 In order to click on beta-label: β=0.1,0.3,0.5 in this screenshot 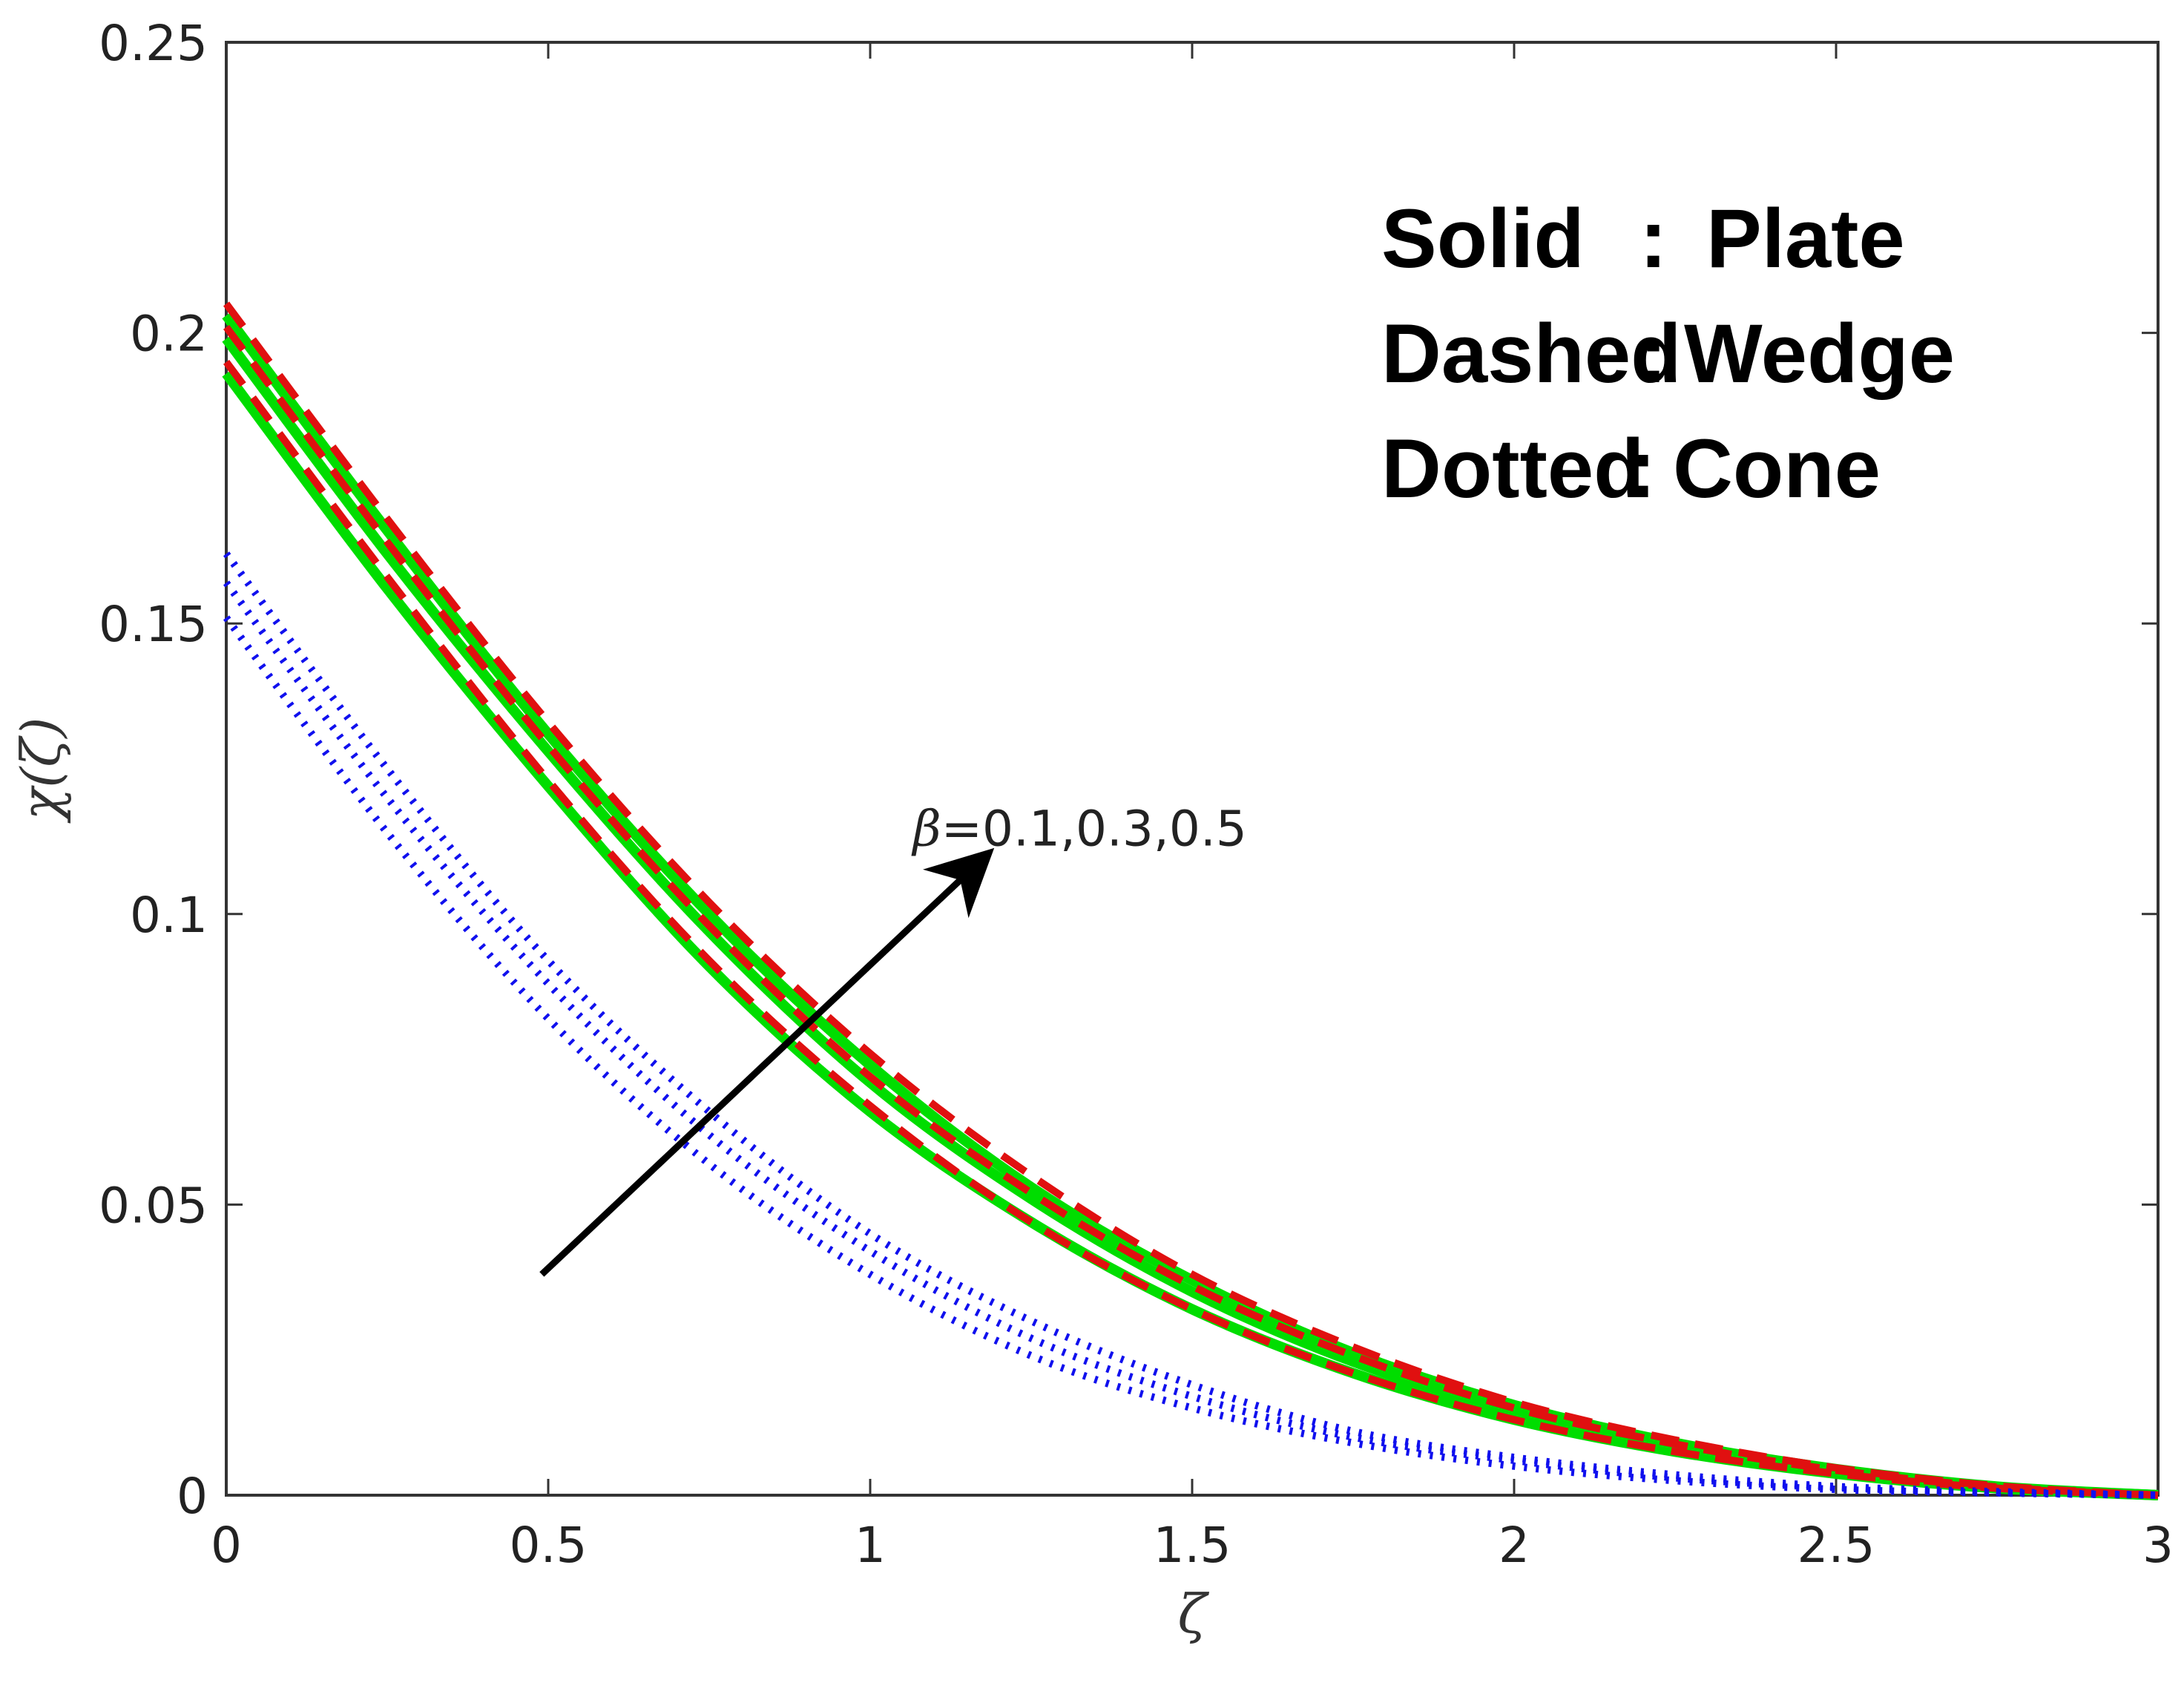, I will do `click(1079, 829)`.